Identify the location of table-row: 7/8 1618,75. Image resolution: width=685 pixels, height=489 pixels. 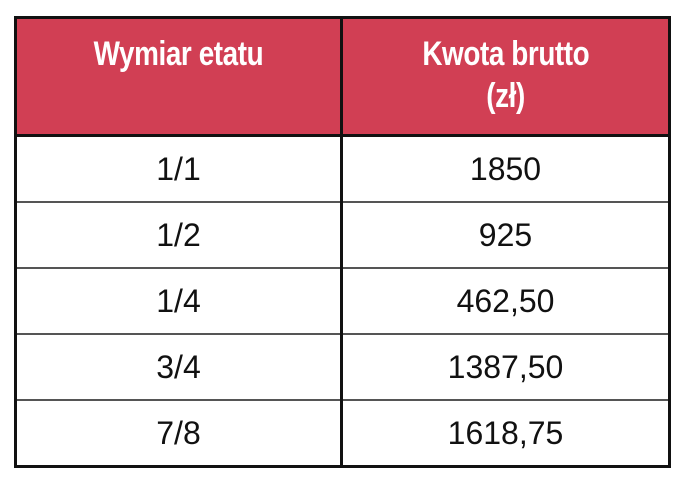
(342, 433).